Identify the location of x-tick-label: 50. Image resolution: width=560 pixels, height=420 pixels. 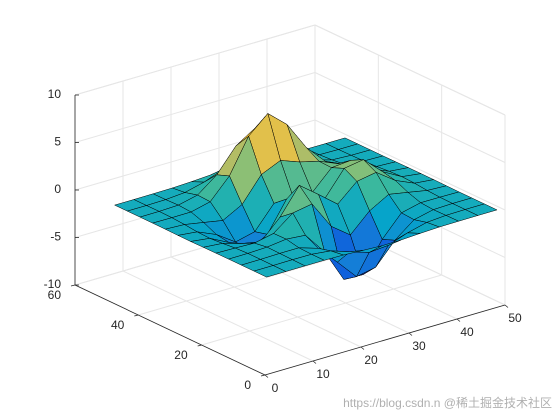
(515, 318).